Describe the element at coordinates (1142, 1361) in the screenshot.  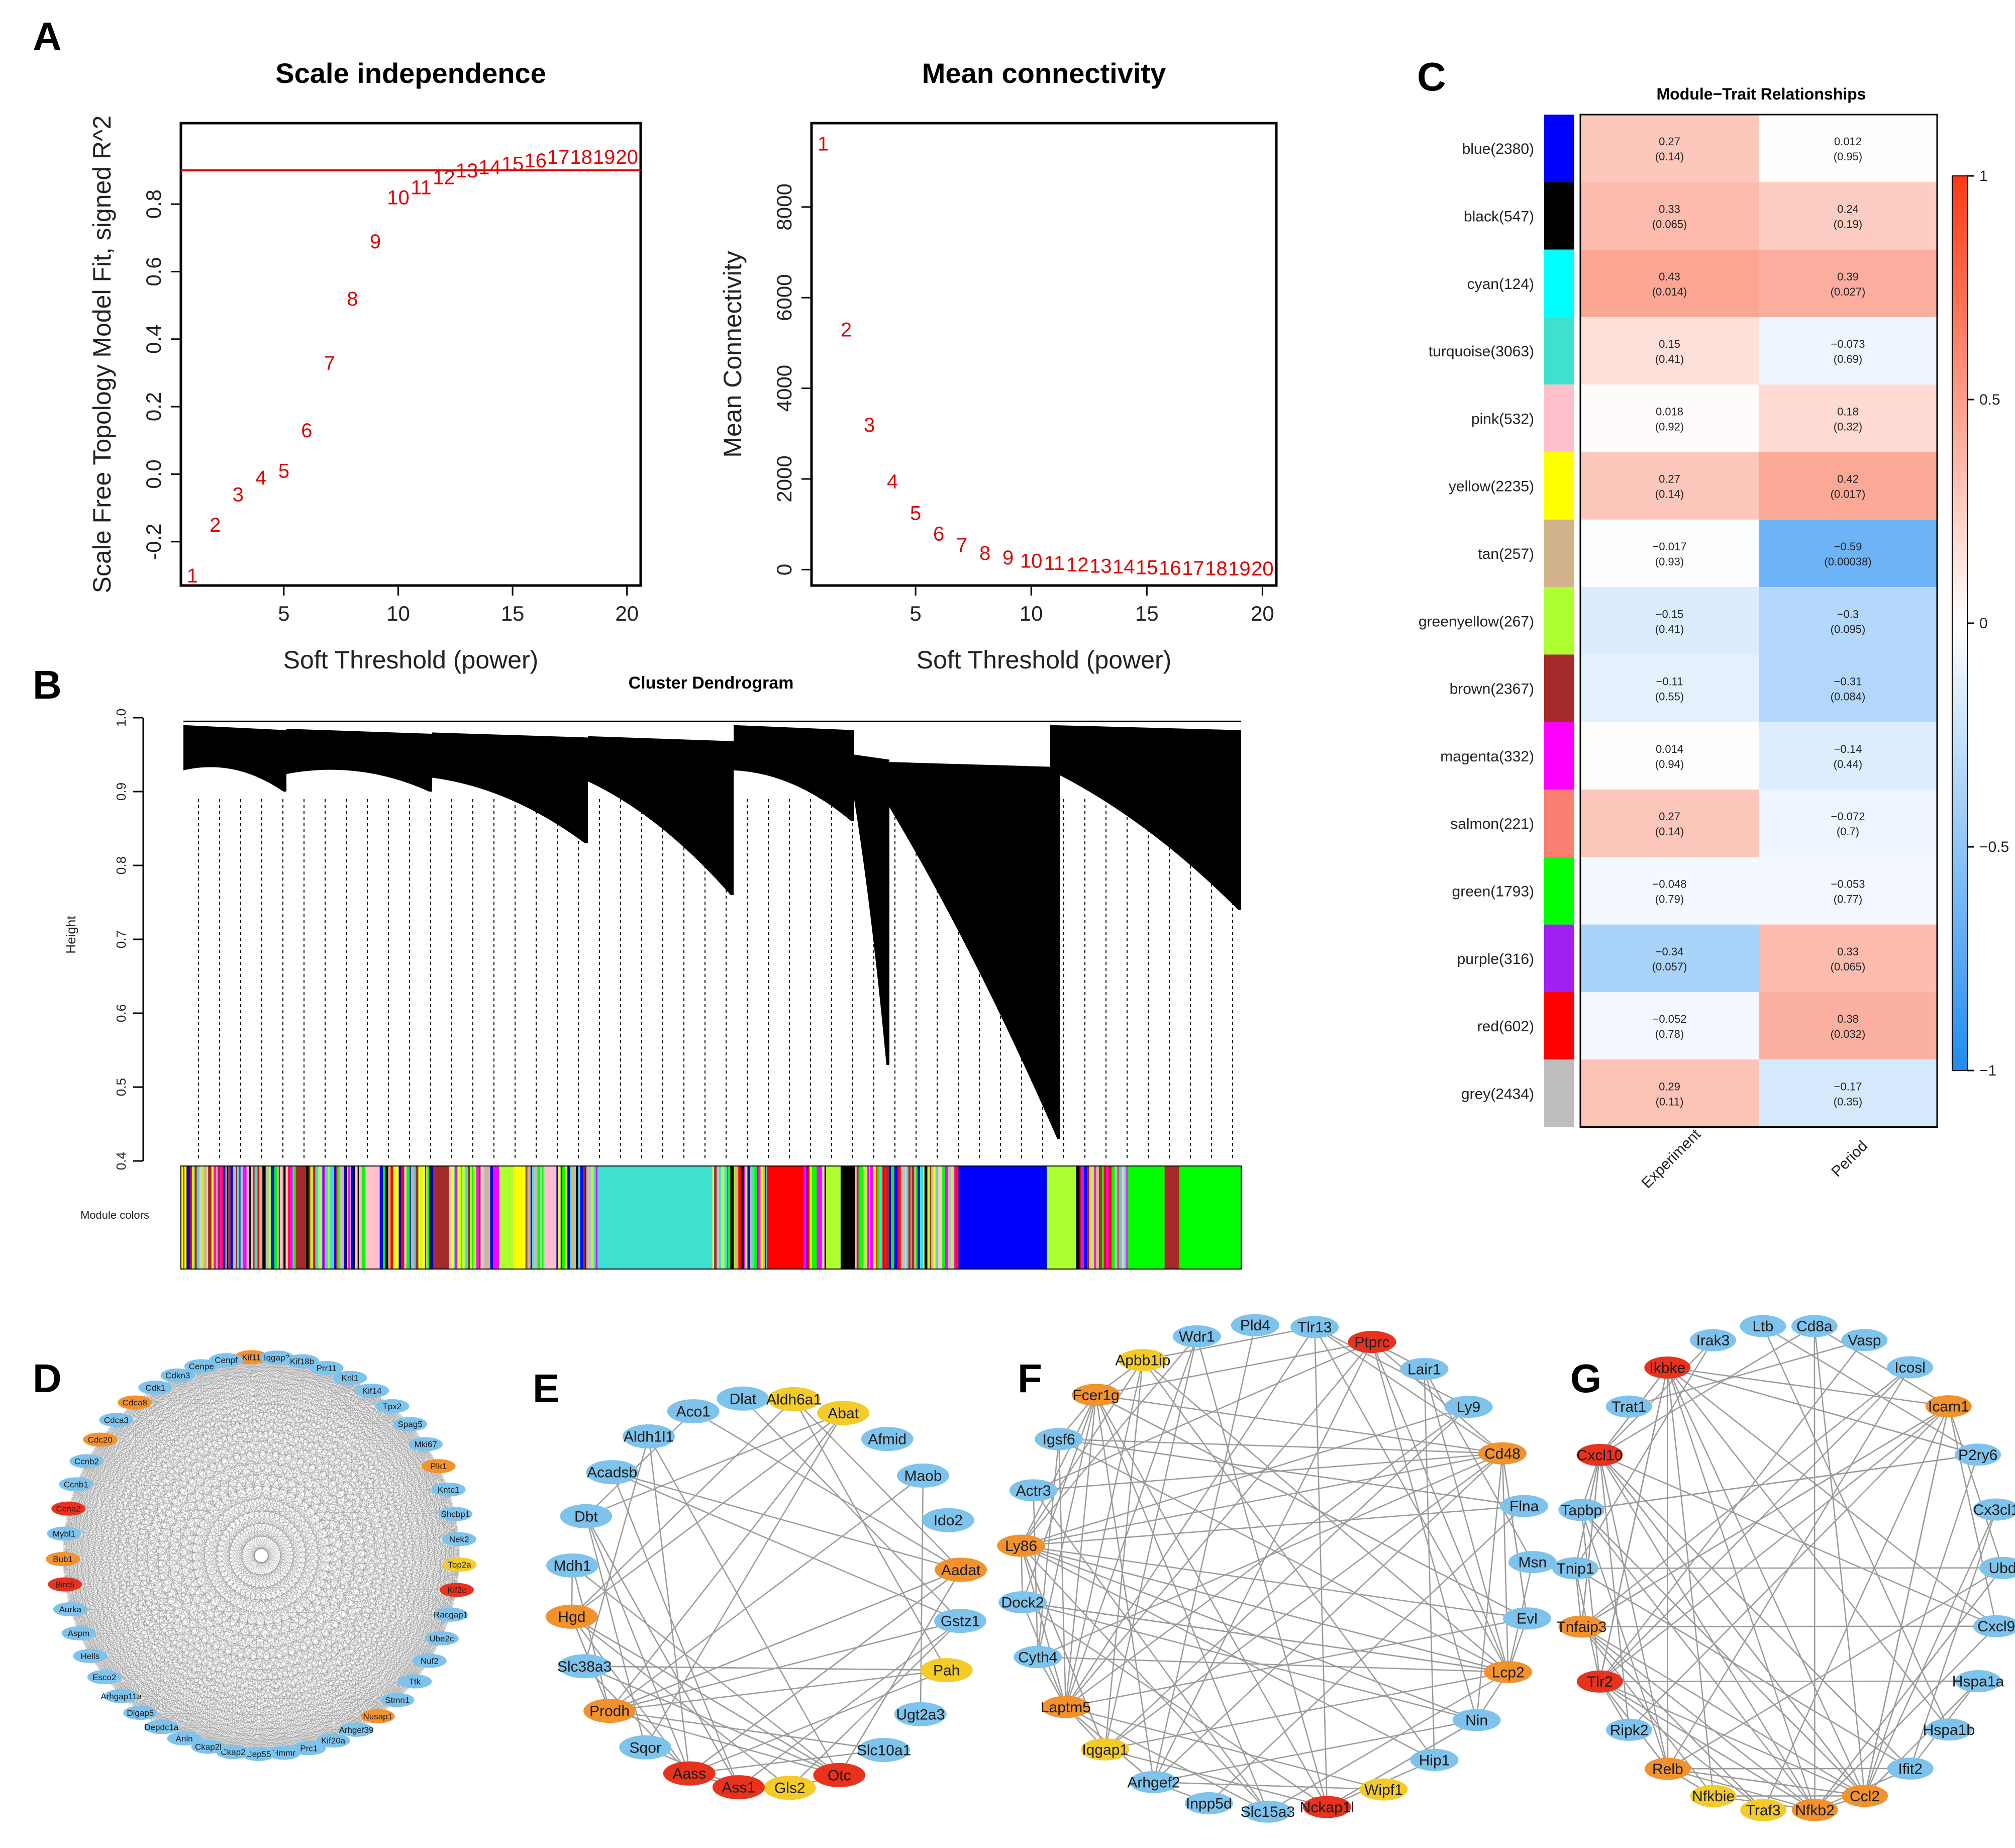
I see `gene-label: Apbb1ip` at that location.